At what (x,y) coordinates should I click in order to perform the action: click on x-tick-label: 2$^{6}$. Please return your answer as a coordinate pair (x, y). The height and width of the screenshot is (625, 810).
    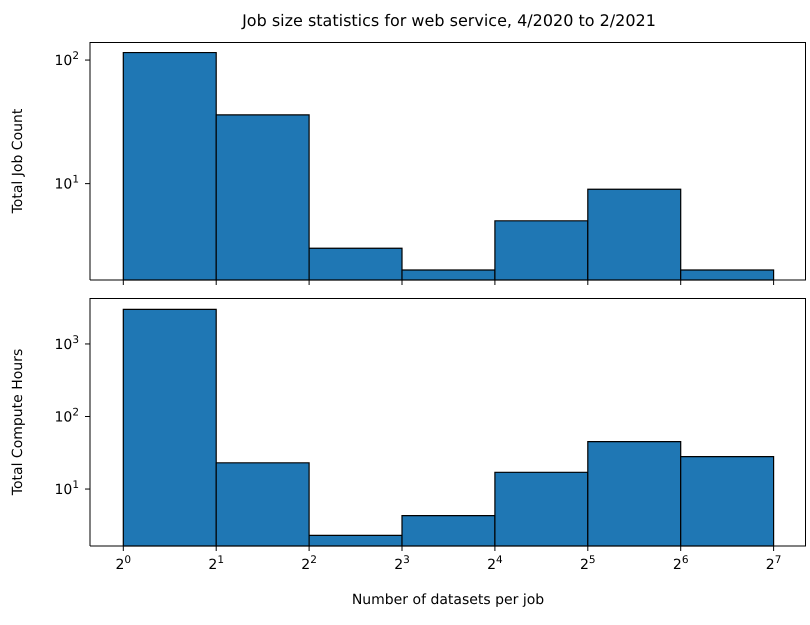
    Looking at the image, I should click on (680, 563).